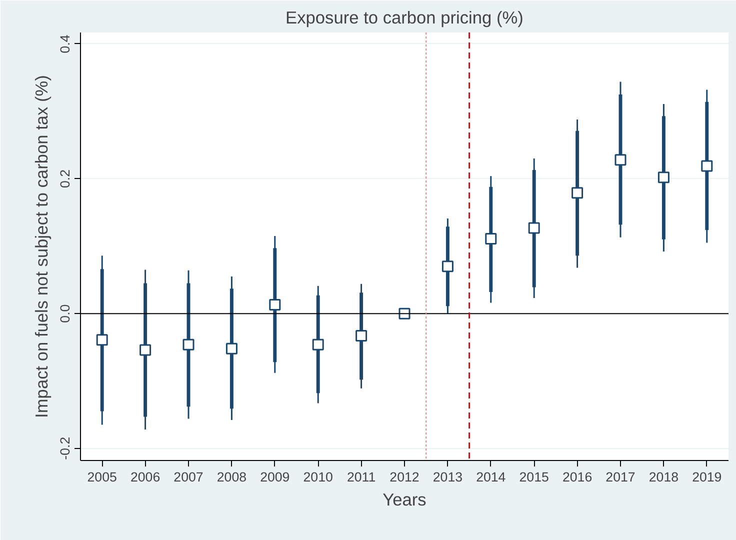 This screenshot has height=540, width=736. Describe the element at coordinates (102, 477) in the screenshot. I see `x-tick-label: 2005` at that location.